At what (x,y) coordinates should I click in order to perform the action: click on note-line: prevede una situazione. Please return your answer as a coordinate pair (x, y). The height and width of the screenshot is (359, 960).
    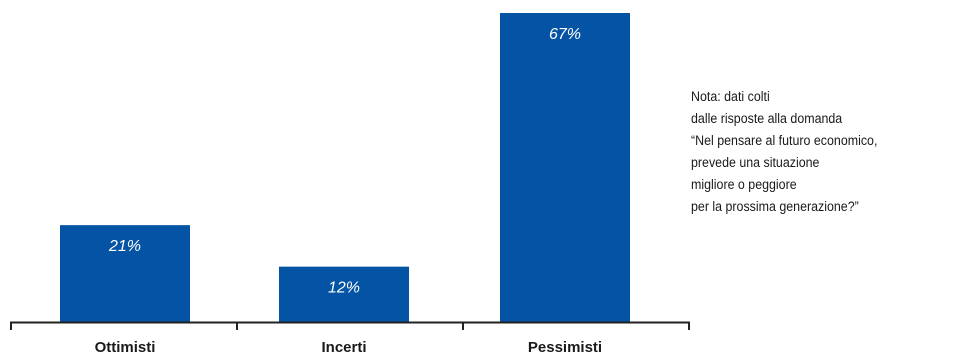
    Looking at the image, I should click on (755, 162).